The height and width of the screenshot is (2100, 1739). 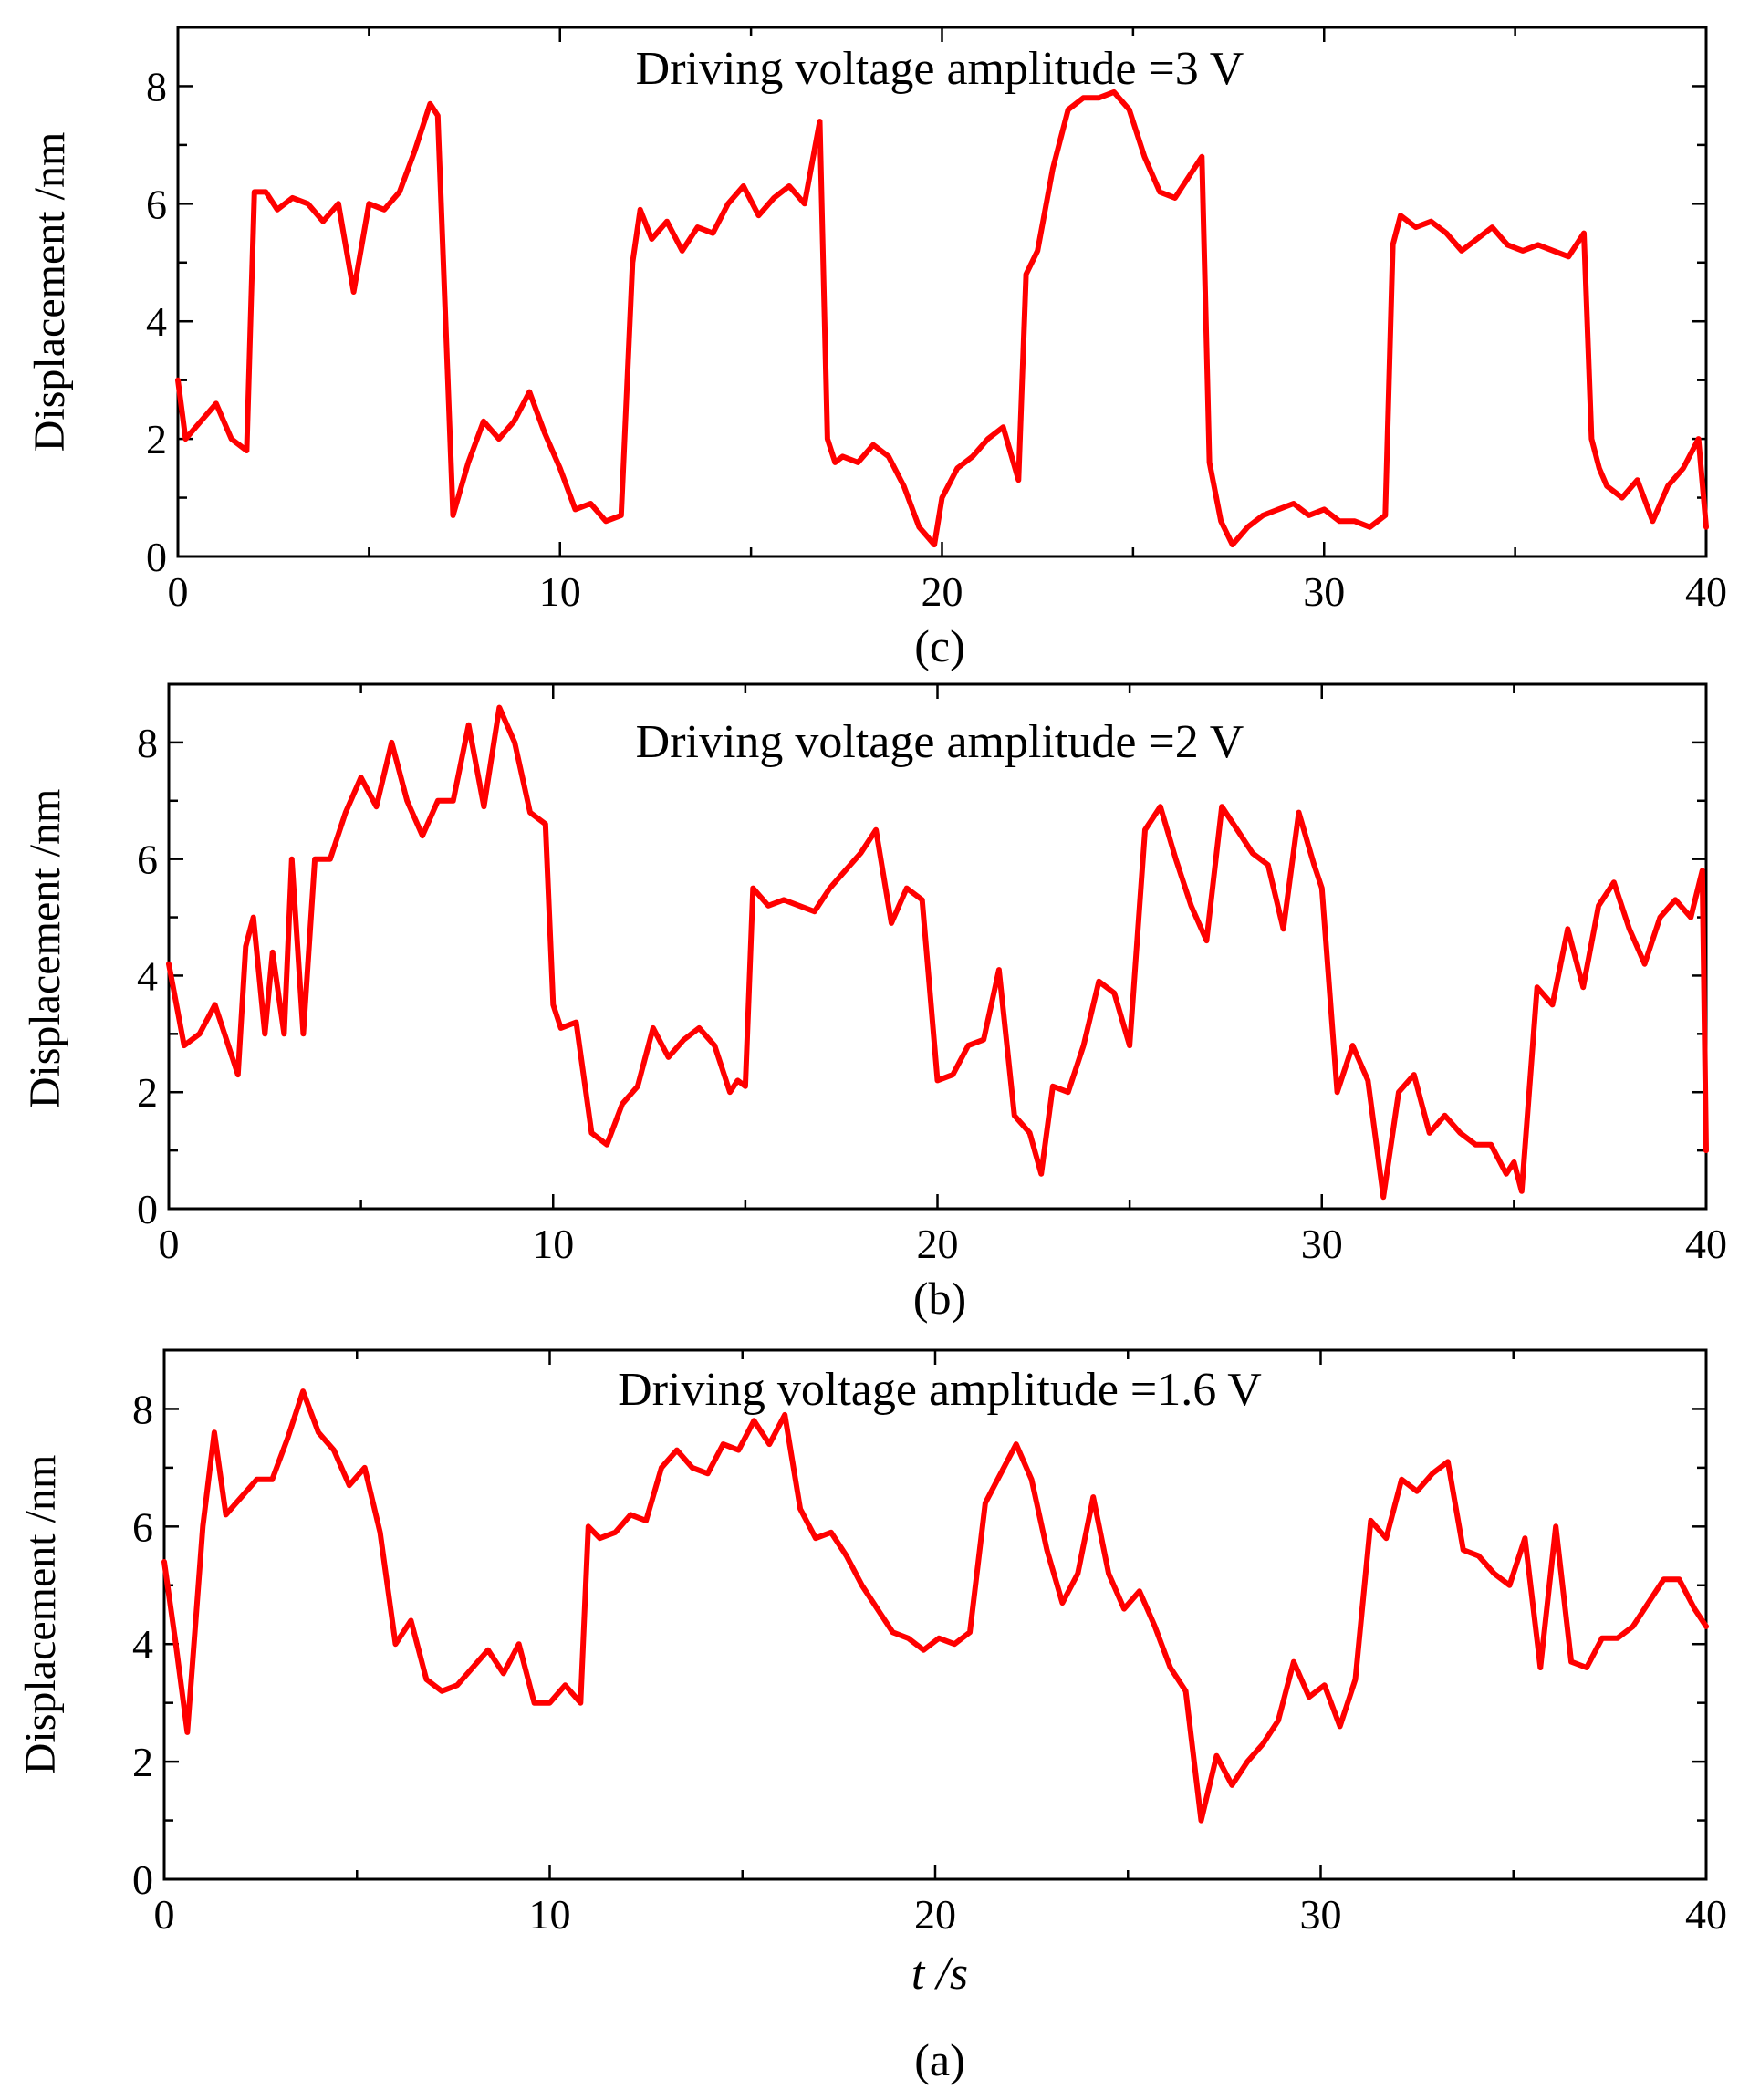 I want to click on x-axis-label: t /s, so click(x=940, y=1974).